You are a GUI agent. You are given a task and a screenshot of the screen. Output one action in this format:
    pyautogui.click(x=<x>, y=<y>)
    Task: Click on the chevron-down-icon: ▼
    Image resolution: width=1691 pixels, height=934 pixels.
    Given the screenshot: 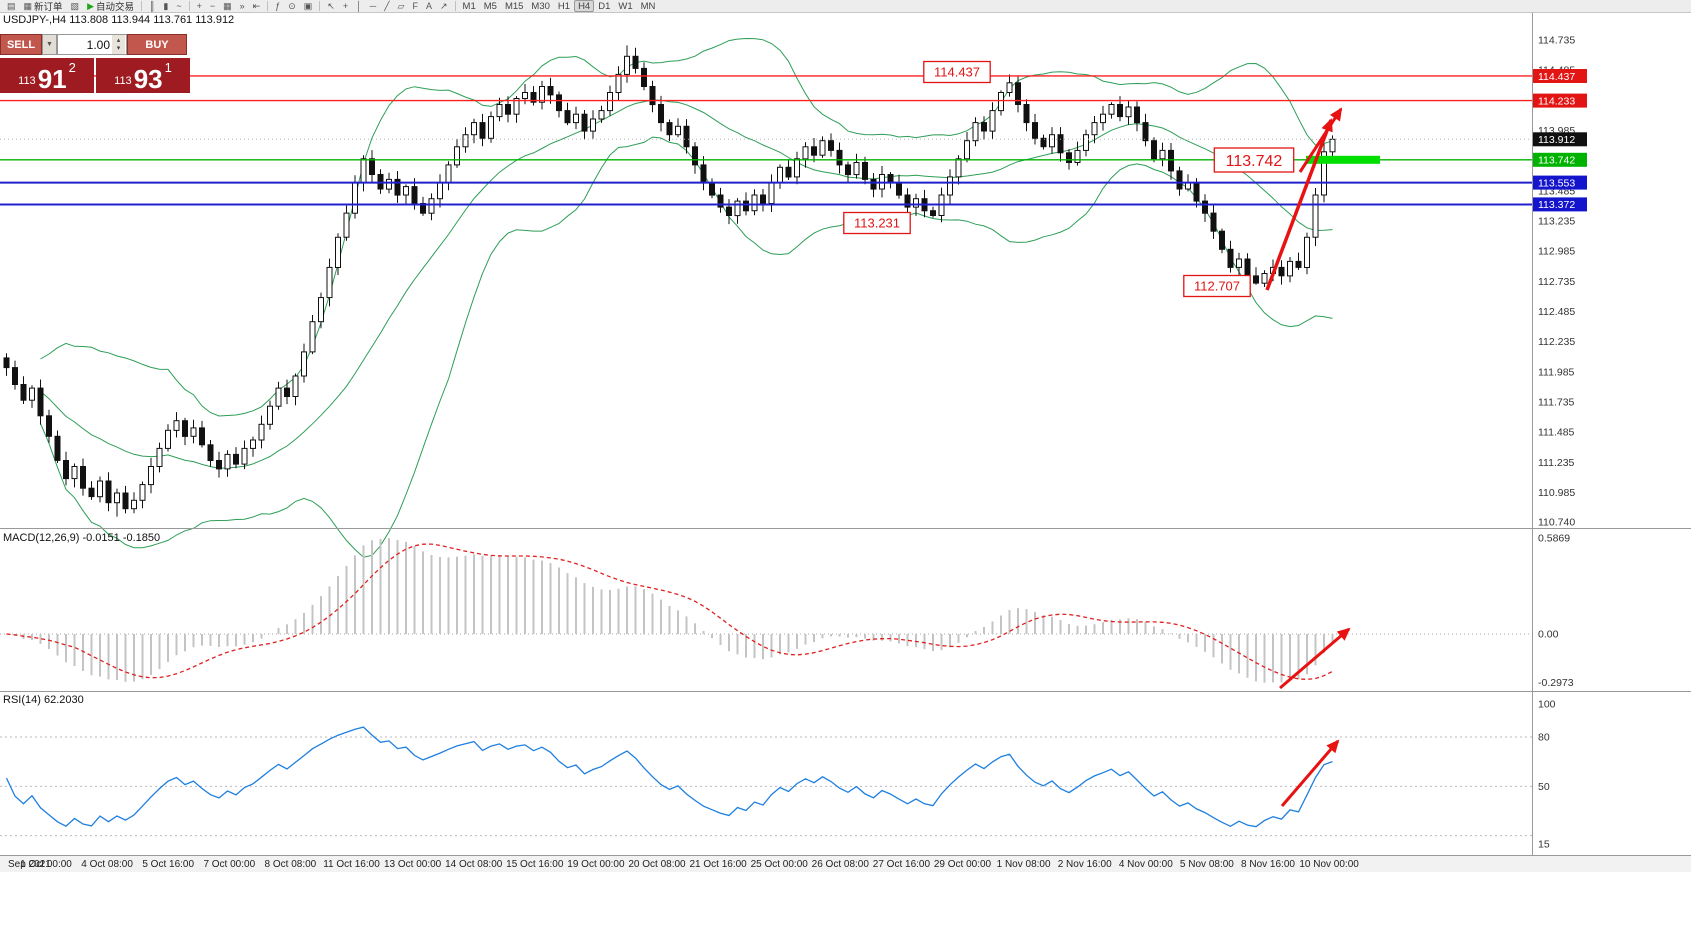 What is the action you would take?
    pyautogui.click(x=49, y=44)
    